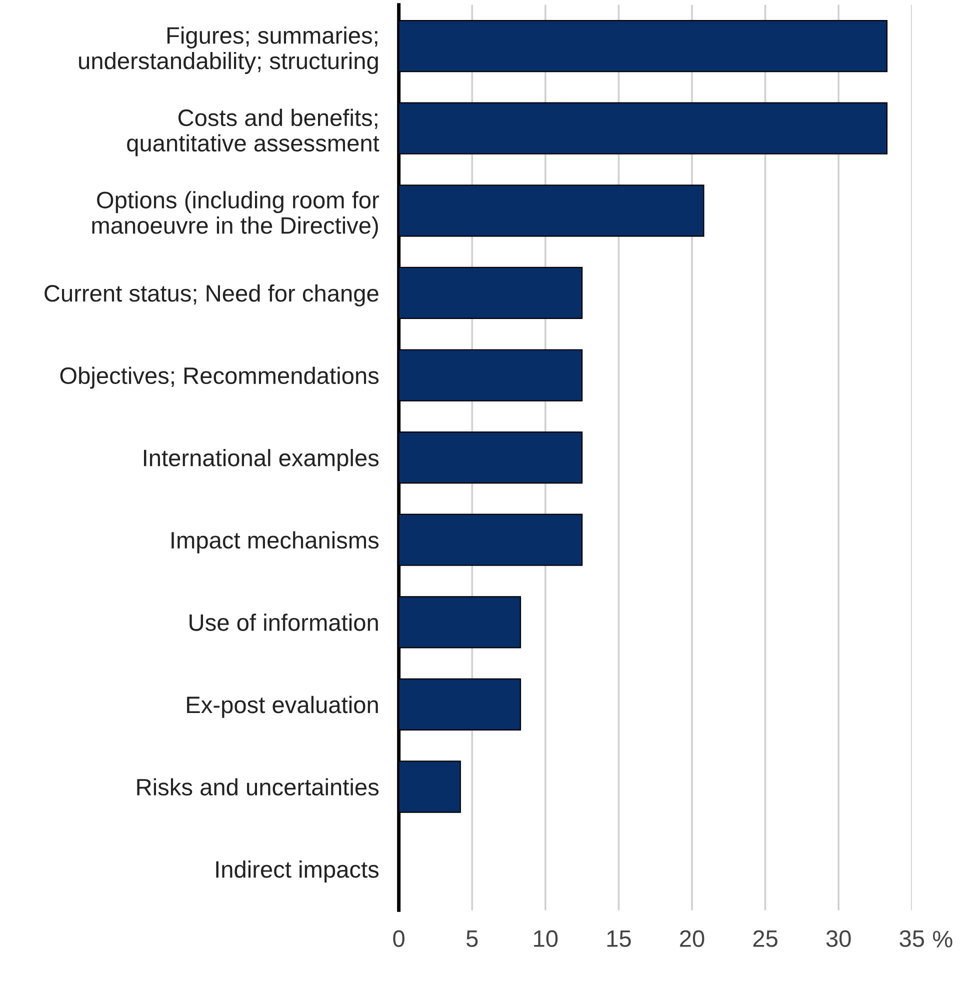  Describe the element at coordinates (211, 295) in the screenshot. I see `y-tick-label: Current status; Need for change` at that location.